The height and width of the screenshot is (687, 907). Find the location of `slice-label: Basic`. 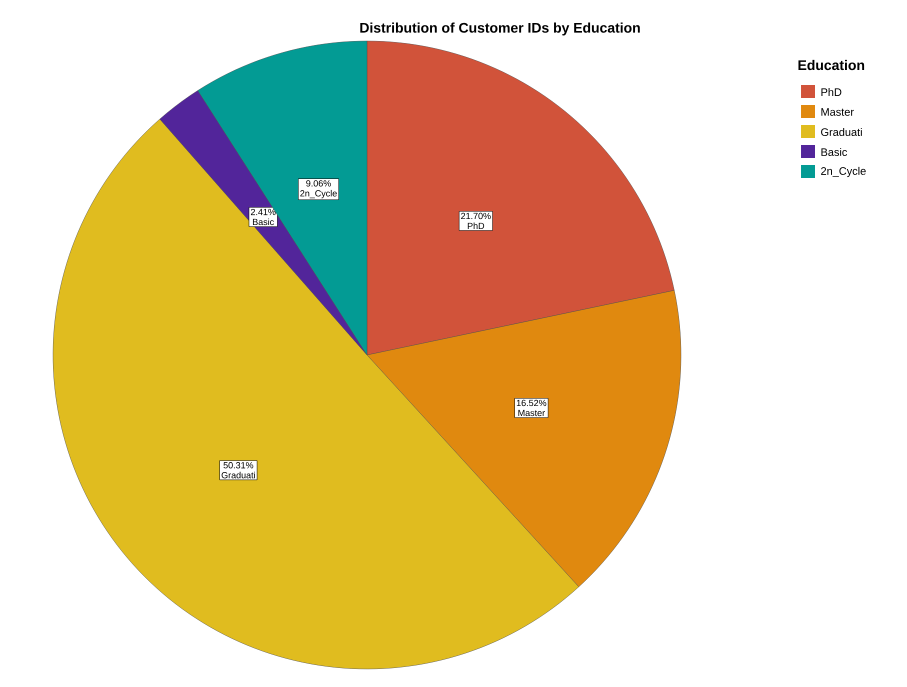

slice-label: Basic is located at coordinates (263, 222).